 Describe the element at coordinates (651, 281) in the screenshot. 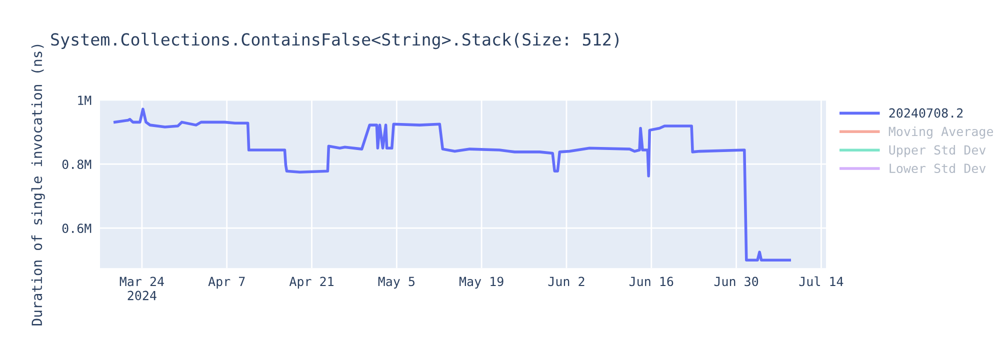

I see `x-tick-label: Jun 16` at that location.